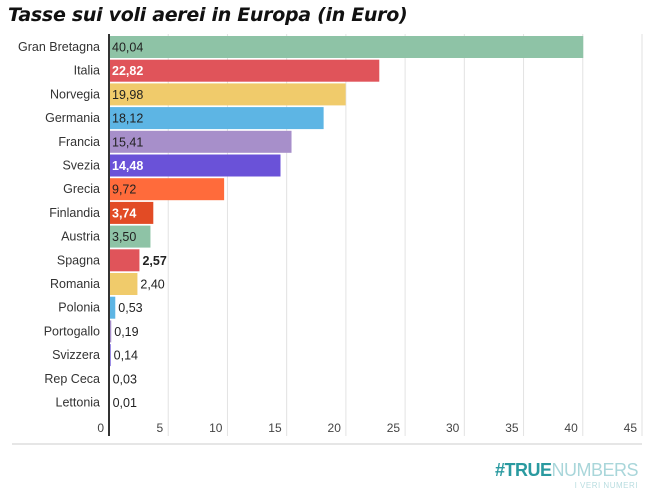 The height and width of the screenshot is (504, 656). I want to click on data-label: 9,72, so click(124, 190).